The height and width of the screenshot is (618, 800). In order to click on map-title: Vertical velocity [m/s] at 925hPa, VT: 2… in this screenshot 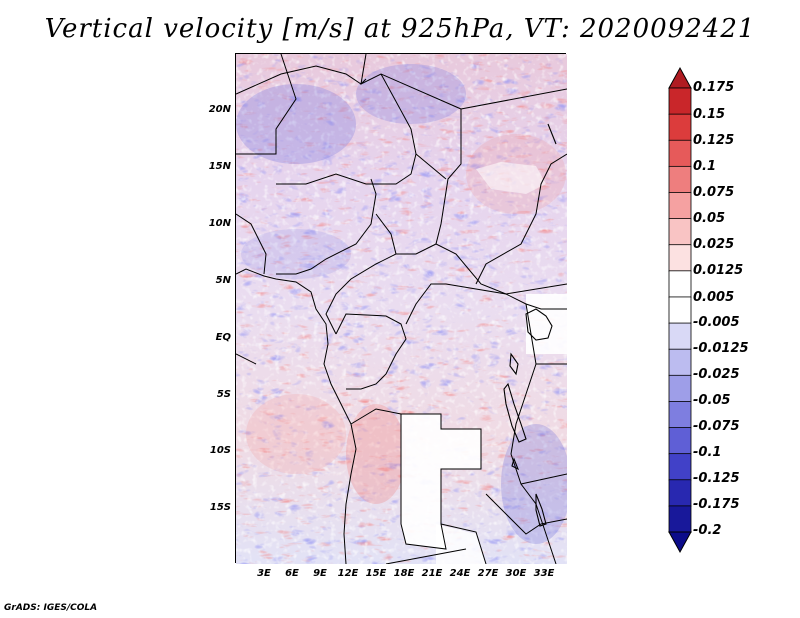, I will do `click(400, 29)`.